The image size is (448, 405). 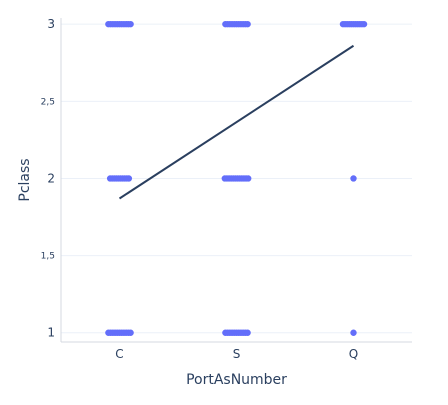 What do you see at coordinates (236, 380) in the screenshot?
I see `x-axis-title: PortAsNumber` at bounding box center [236, 380].